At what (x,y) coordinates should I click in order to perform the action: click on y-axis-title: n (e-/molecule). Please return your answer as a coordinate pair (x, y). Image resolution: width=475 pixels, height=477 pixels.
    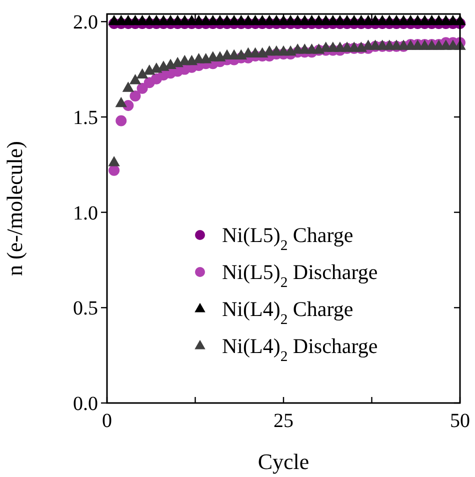
    Looking at the image, I should click on (14, 208).